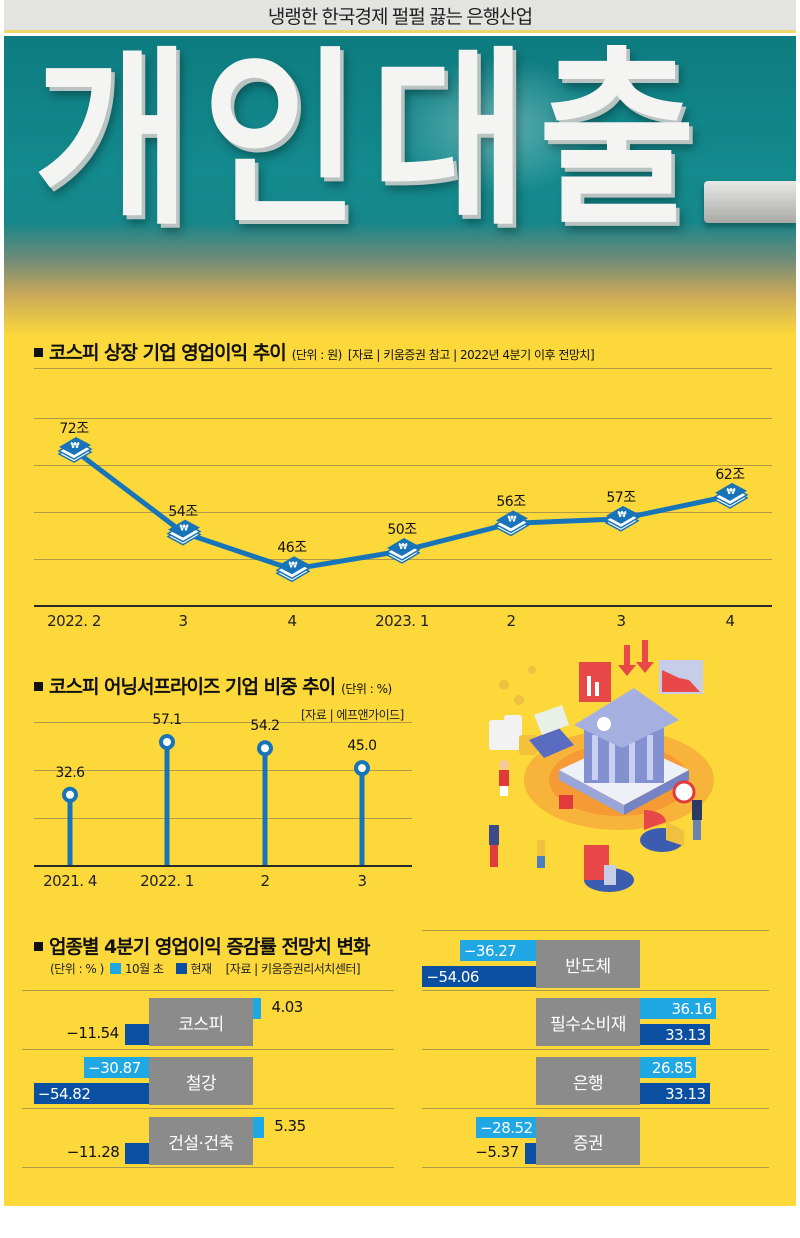 Image resolution: width=800 pixels, height=1238 pixels. I want to click on section1-unit: (단위 : 원), so click(317, 355).